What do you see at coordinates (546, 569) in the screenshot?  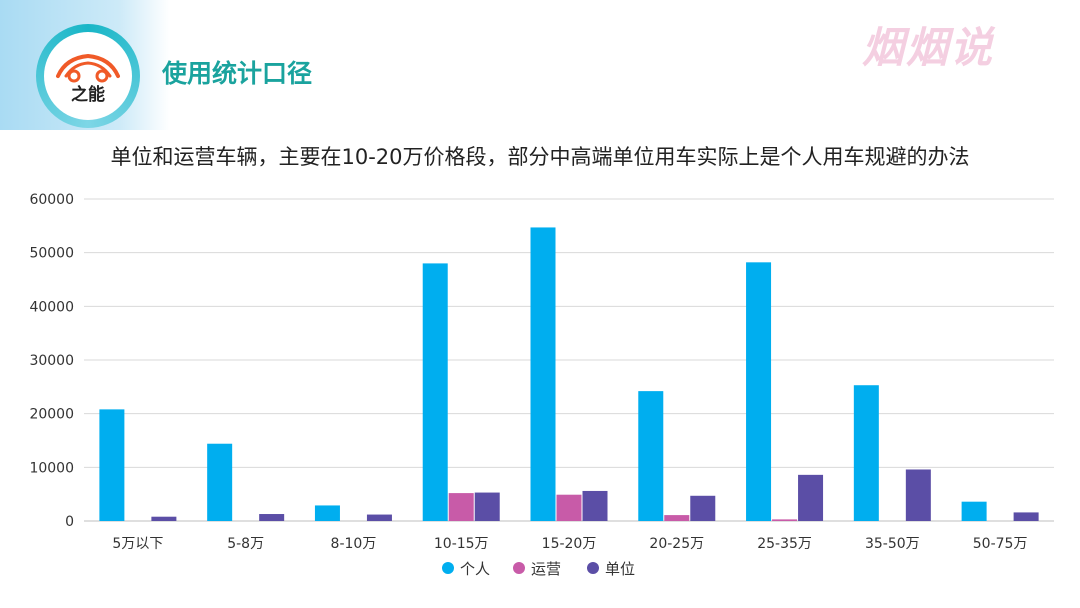 I see `legend-label-operating: 运营` at bounding box center [546, 569].